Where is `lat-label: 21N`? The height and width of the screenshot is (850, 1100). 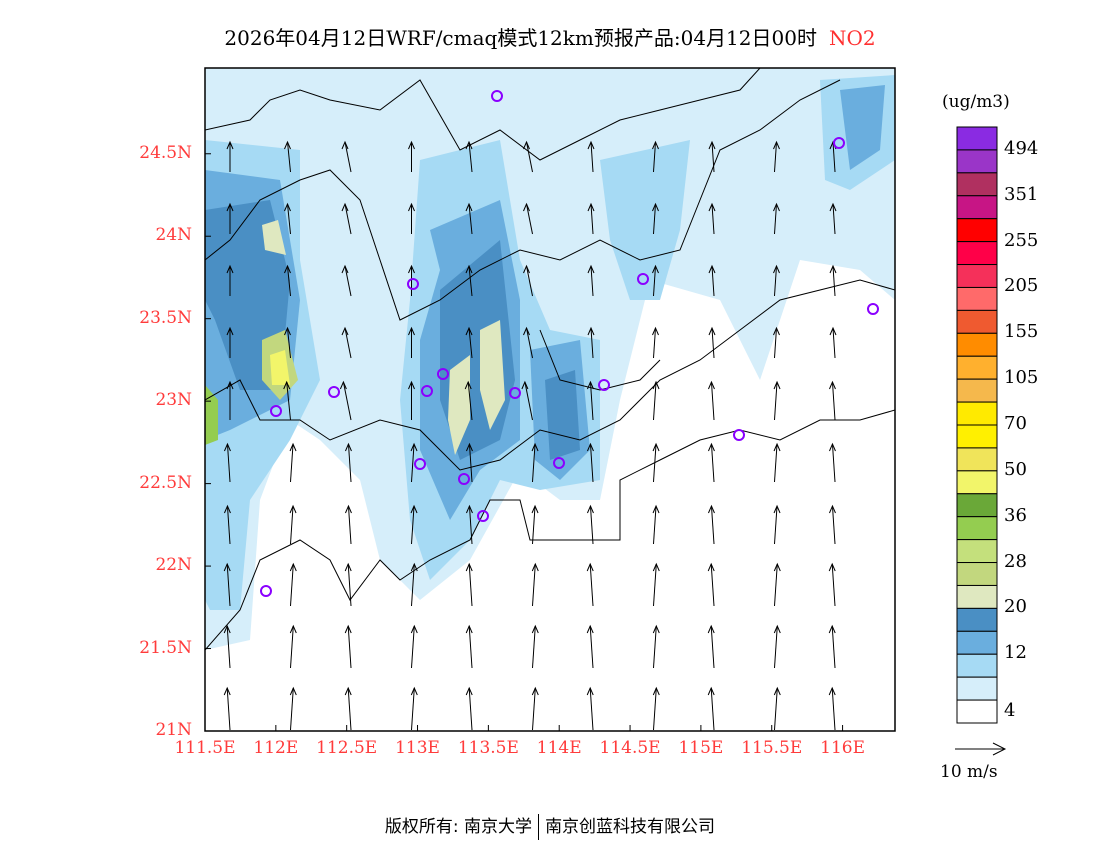
lat-label: 21N is located at coordinates (173, 730).